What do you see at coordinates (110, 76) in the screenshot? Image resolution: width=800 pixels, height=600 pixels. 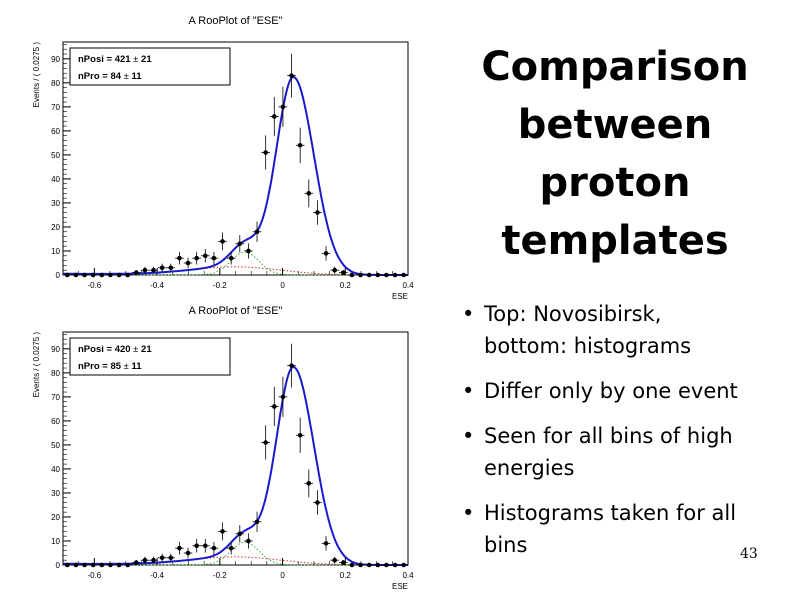 I see `legend-entry: nPro = 84 ± 11` at bounding box center [110, 76].